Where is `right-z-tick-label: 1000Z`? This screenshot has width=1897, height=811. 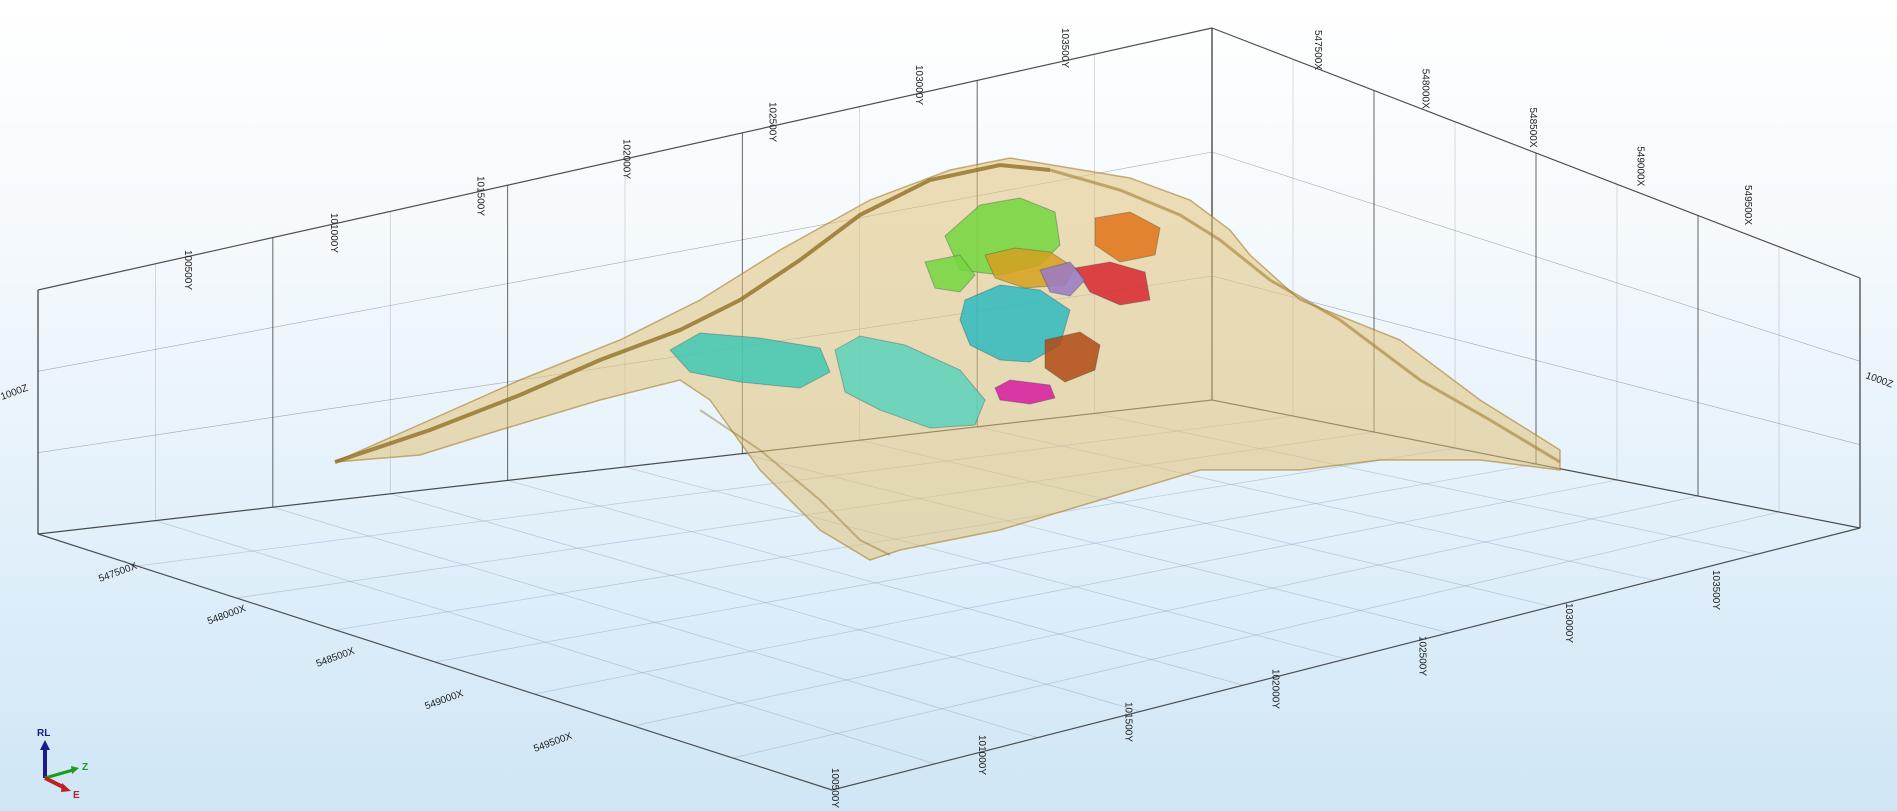
right-z-tick-label: 1000Z is located at coordinates (1879, 380).